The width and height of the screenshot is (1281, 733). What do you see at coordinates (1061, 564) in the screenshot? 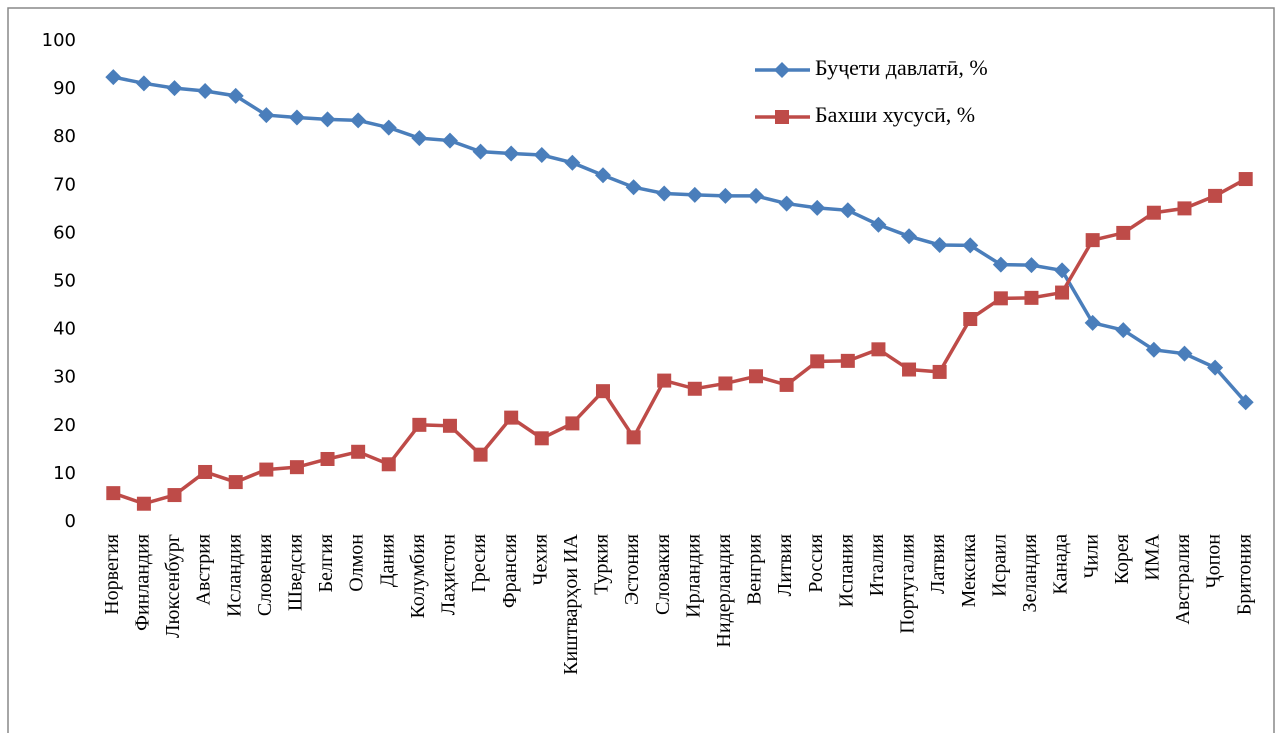
I see `x-tick-label: Канада` at bounding box center [1061, 564].